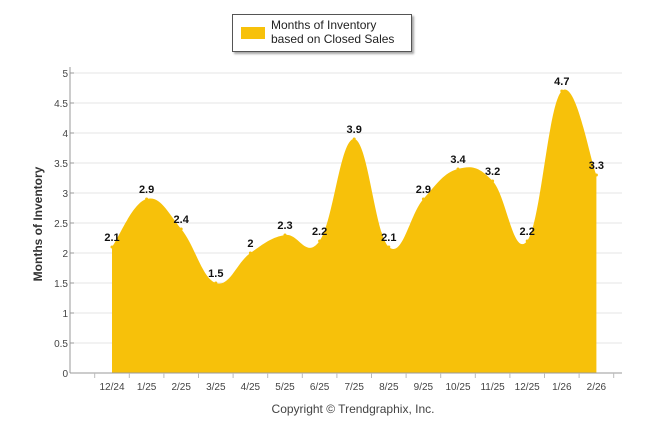  I want to click on y-axis-title: Months of Inventory, so click(38, 223).